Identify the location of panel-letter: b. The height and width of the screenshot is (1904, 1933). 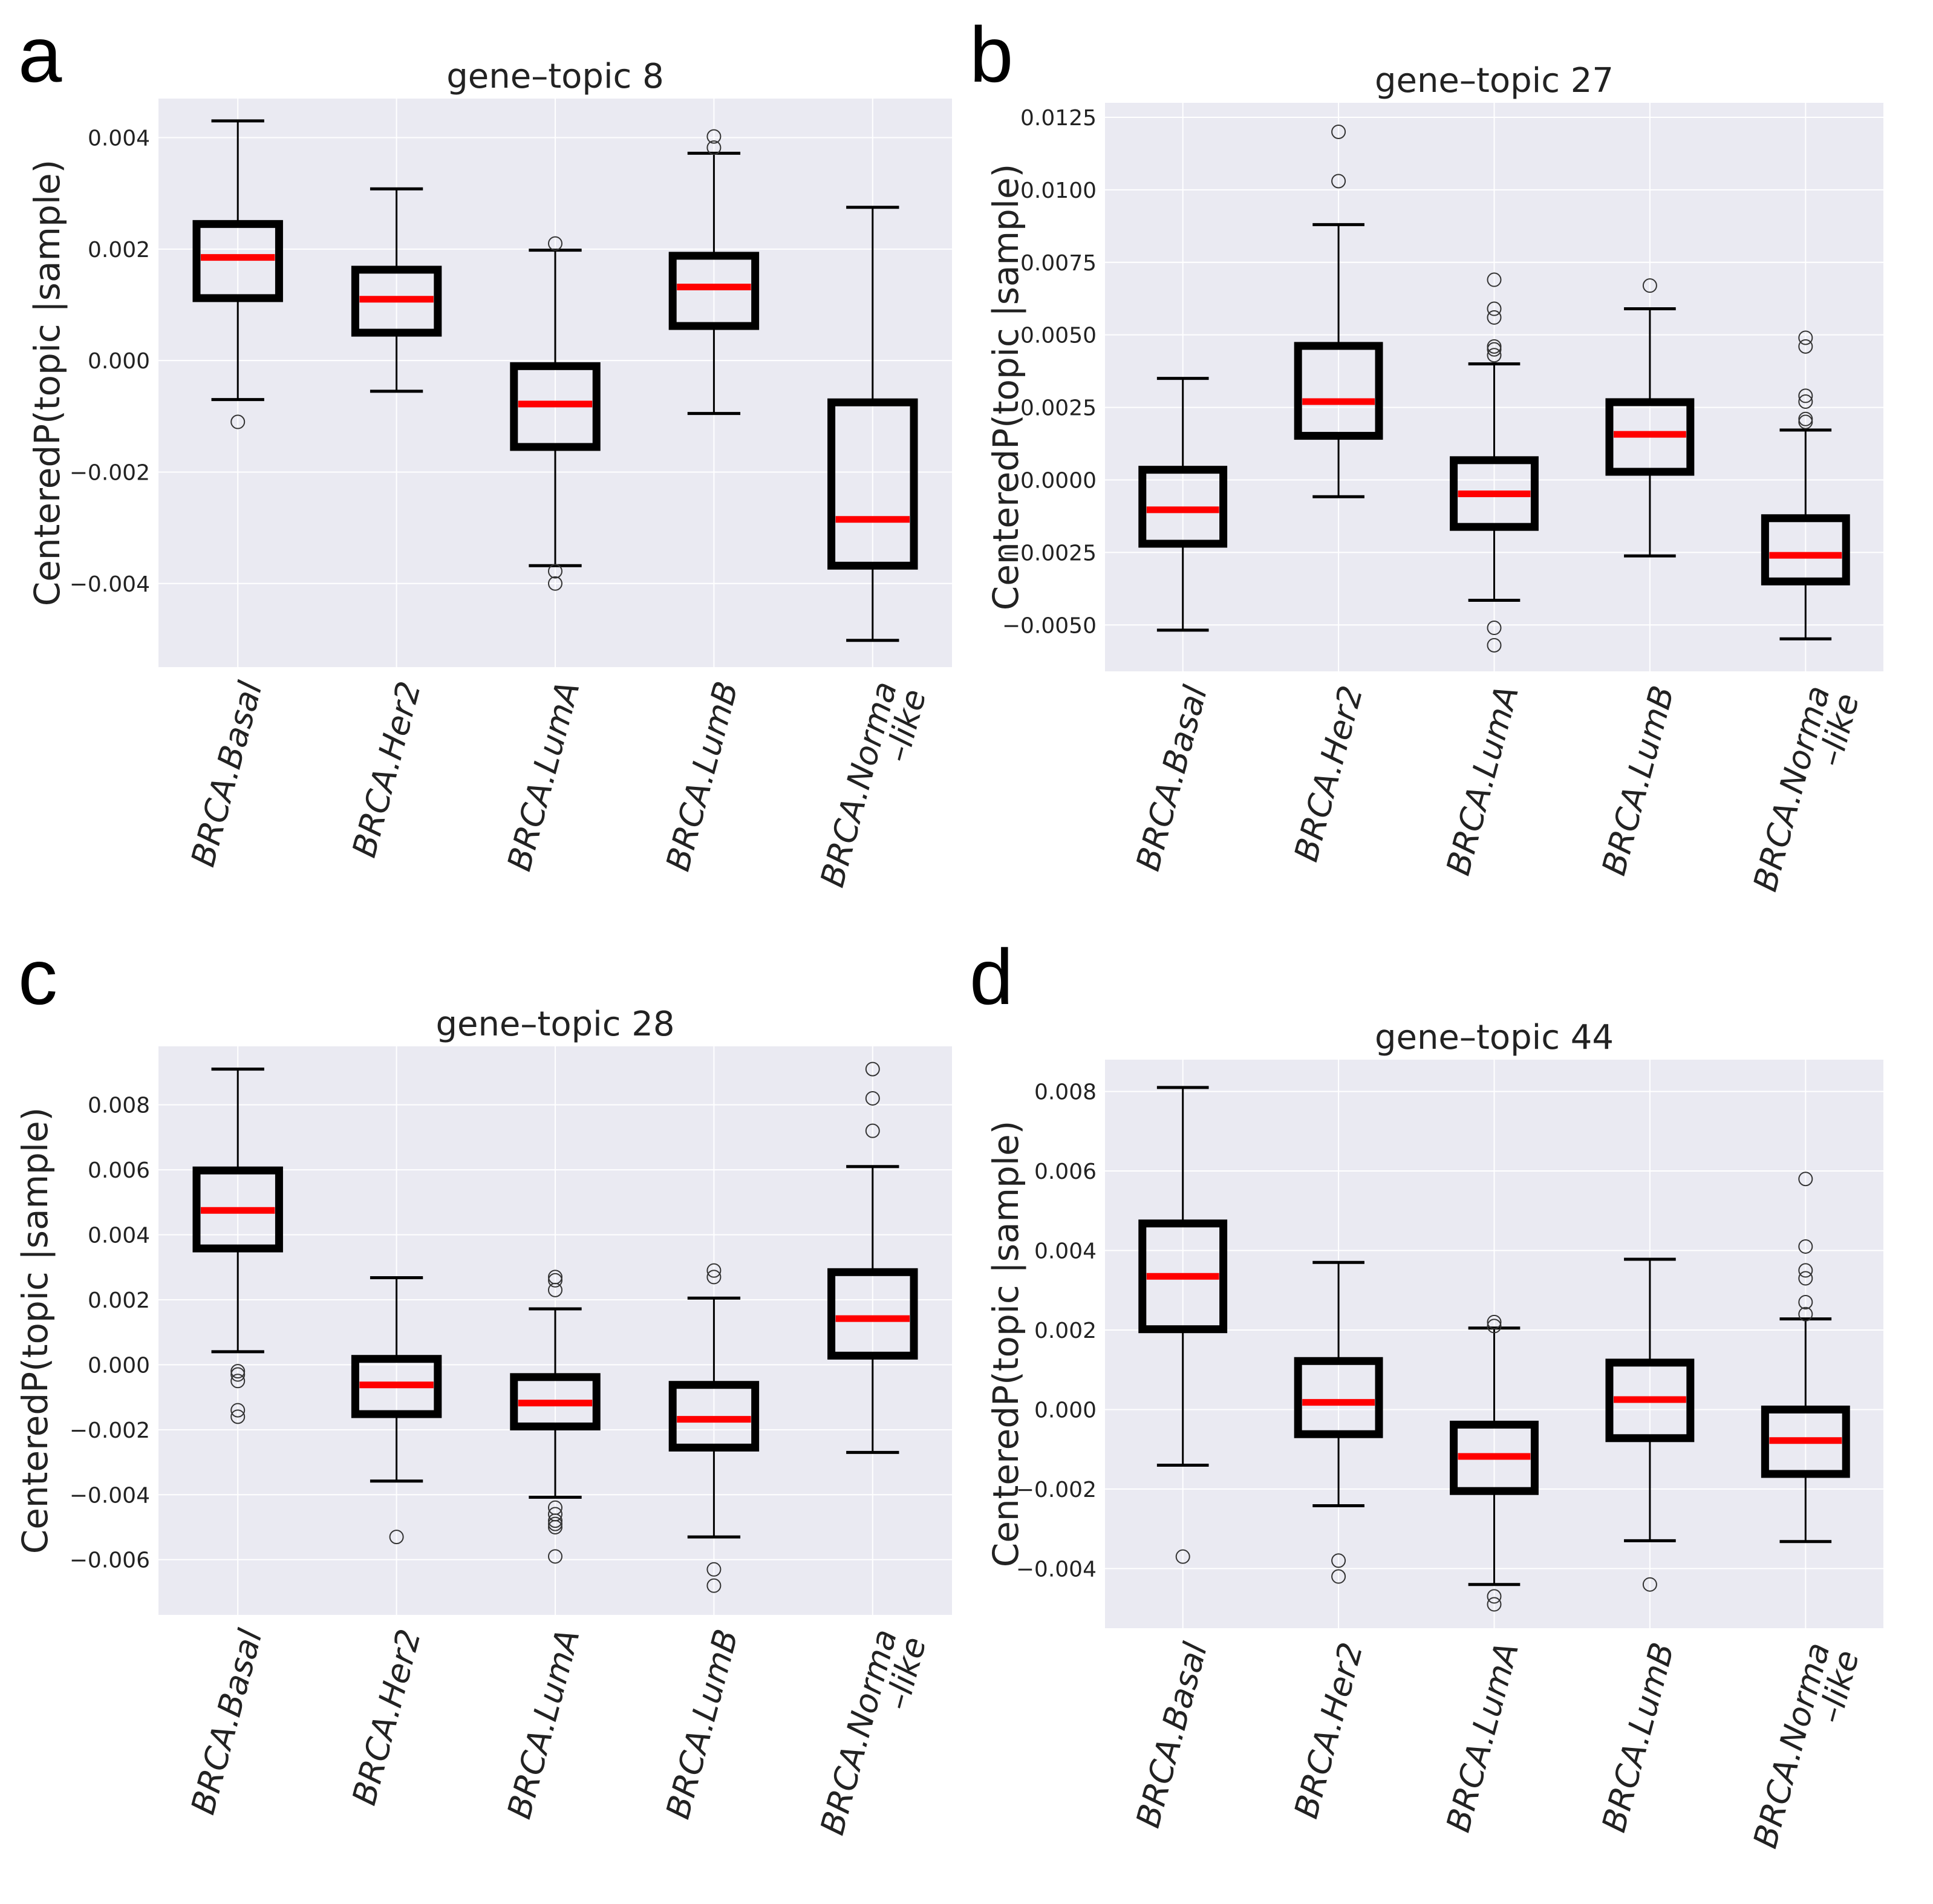
(991, 54).